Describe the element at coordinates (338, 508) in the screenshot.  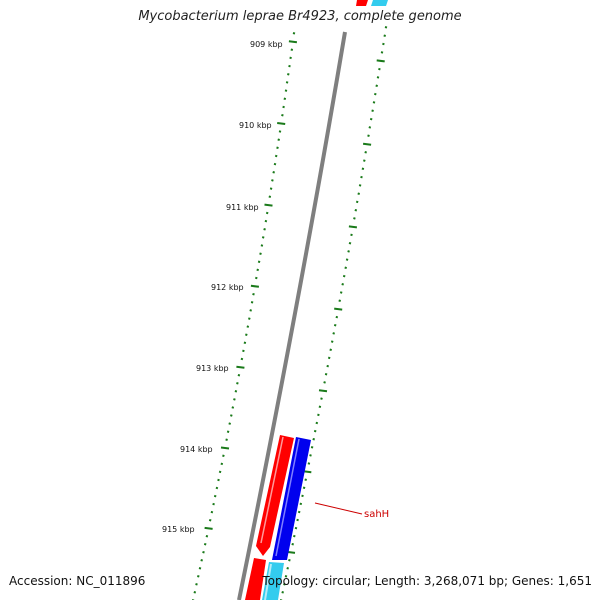
I see `gene-label-leader` at that location.